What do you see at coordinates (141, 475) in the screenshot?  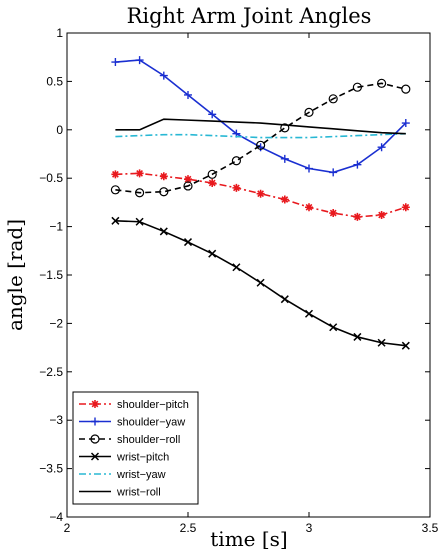 I see `legend-label: wrist−yaw` at bounding box center [141, 475].